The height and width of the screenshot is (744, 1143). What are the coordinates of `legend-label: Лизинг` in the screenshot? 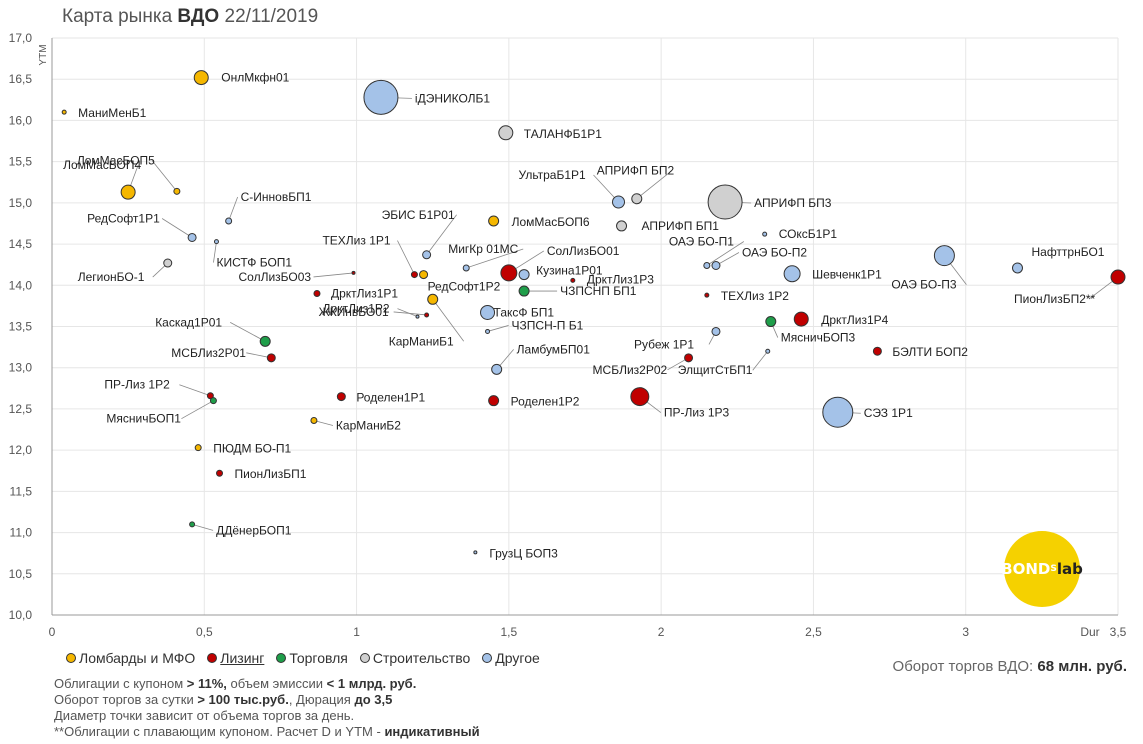 It's located at (242, 658).